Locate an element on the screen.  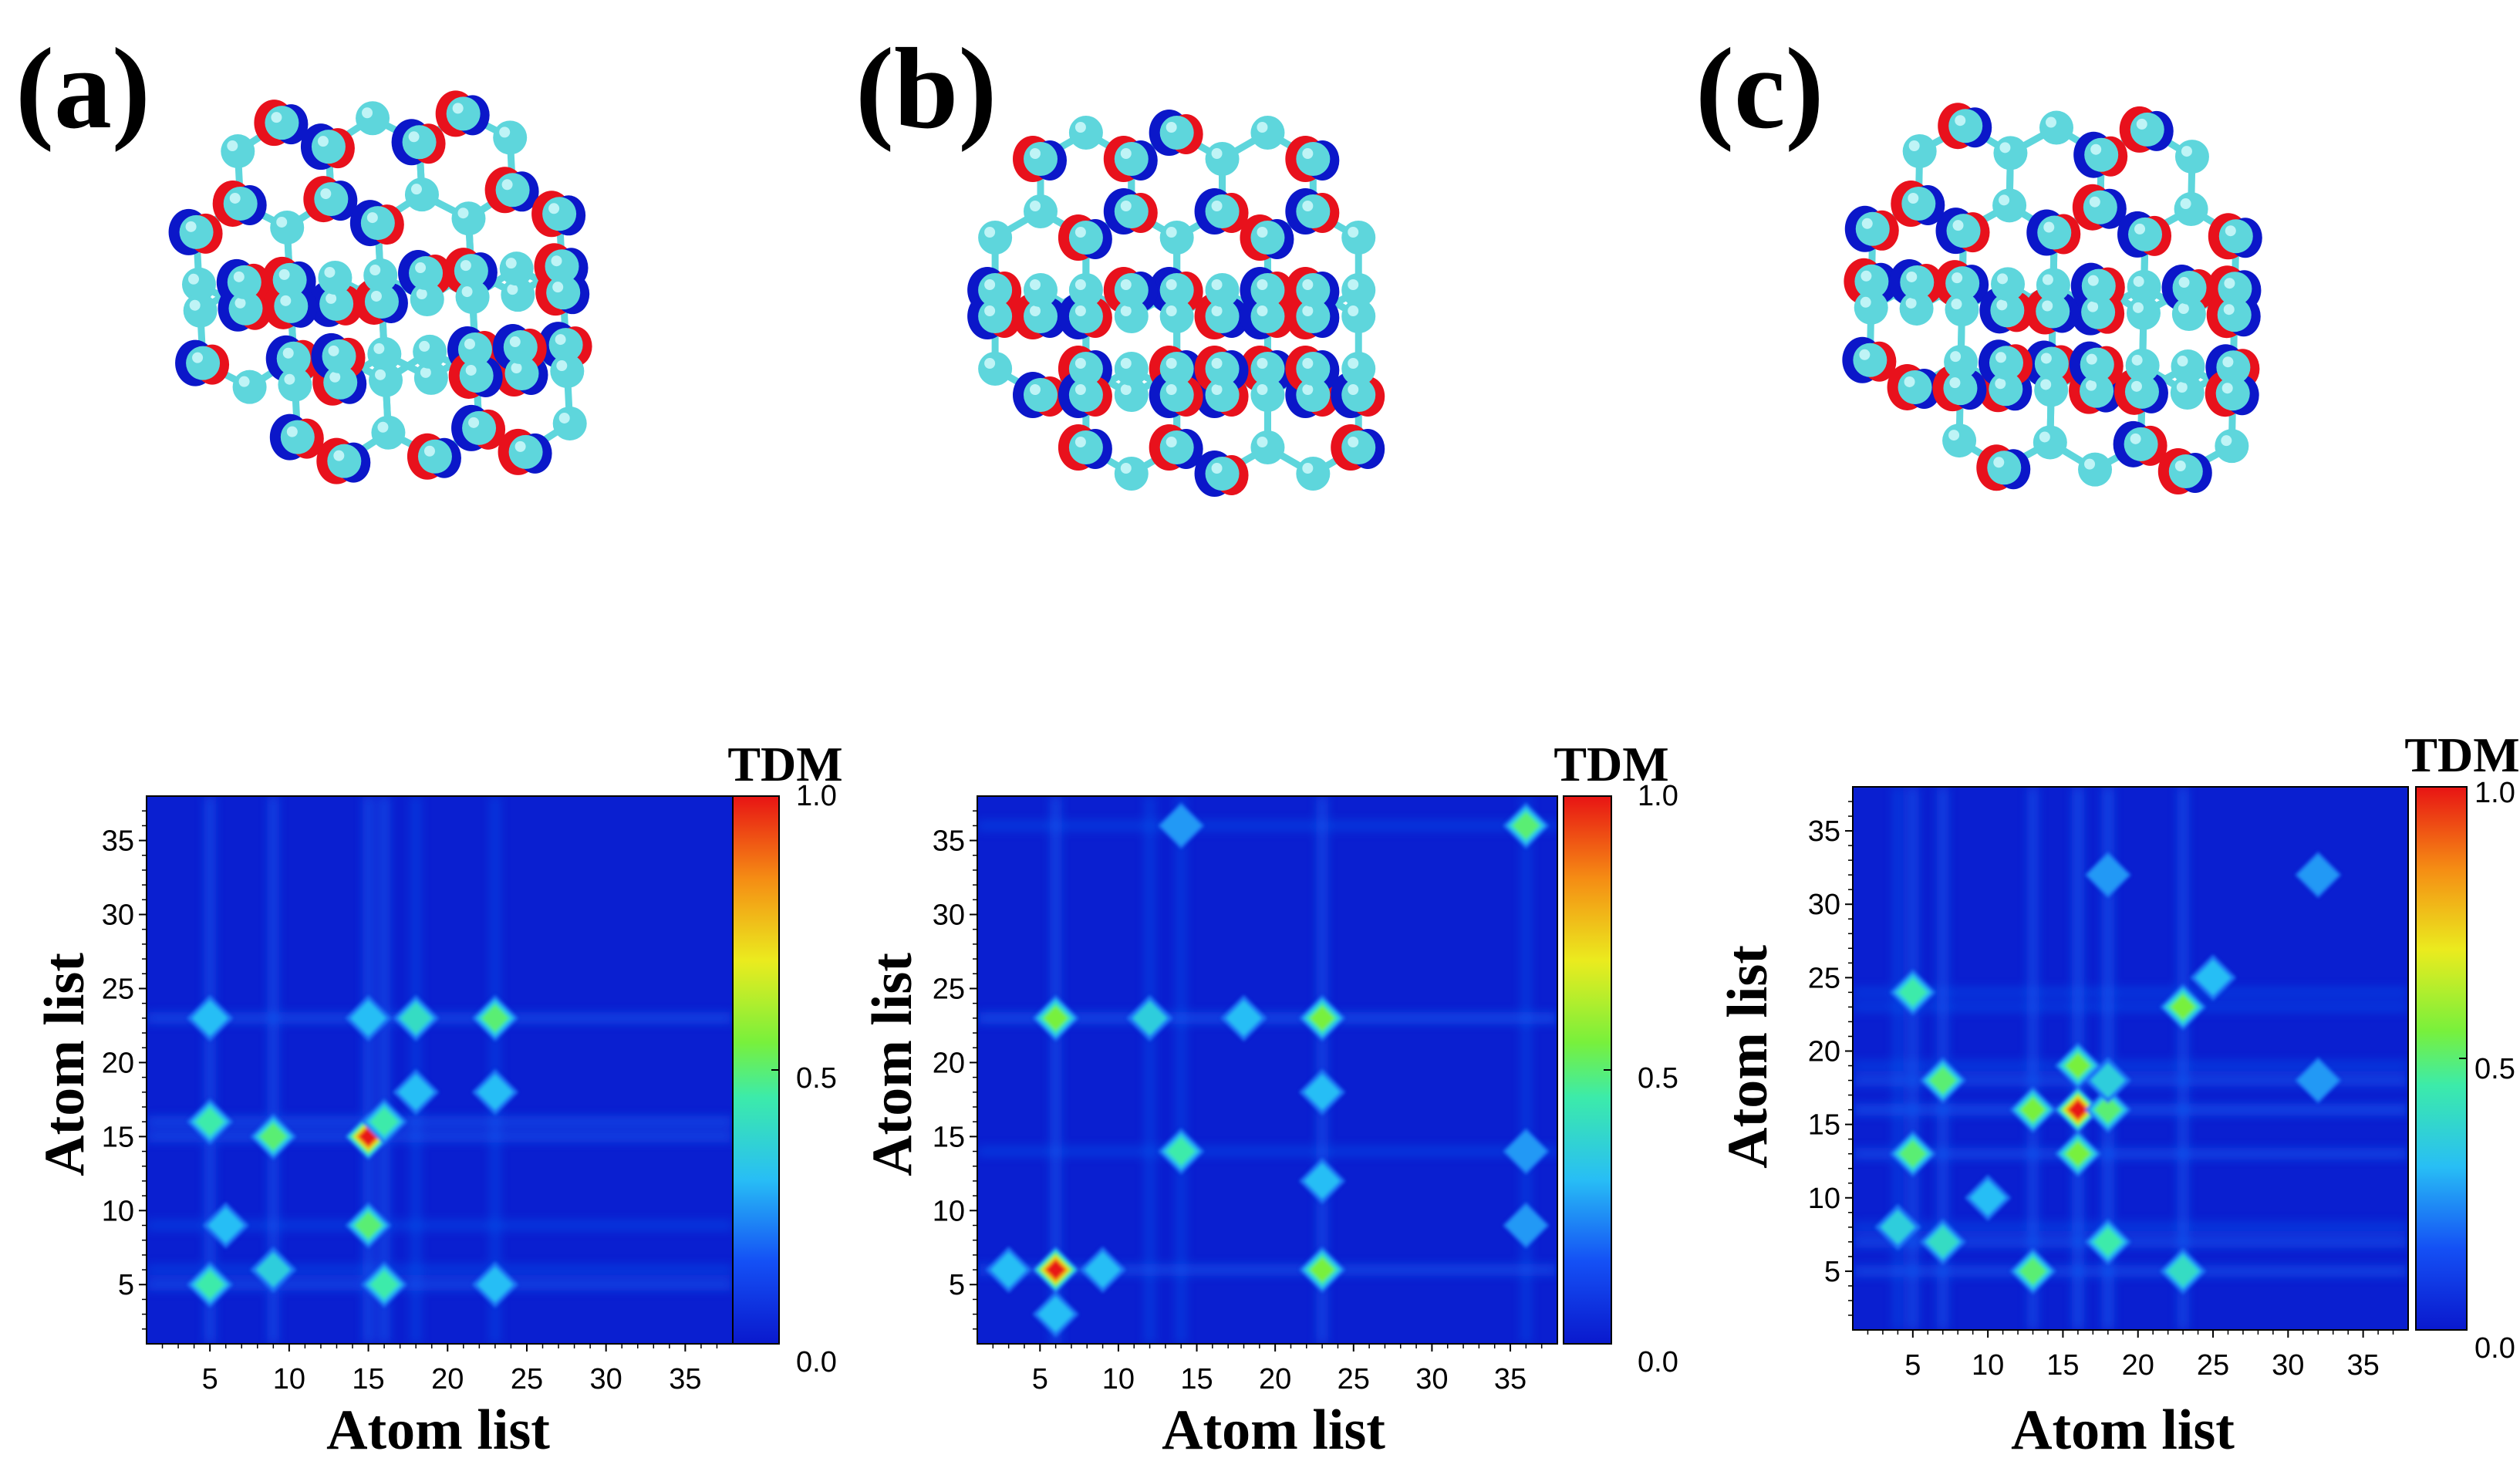
y-tick-label: 30 is located at coordinates (949, 915).